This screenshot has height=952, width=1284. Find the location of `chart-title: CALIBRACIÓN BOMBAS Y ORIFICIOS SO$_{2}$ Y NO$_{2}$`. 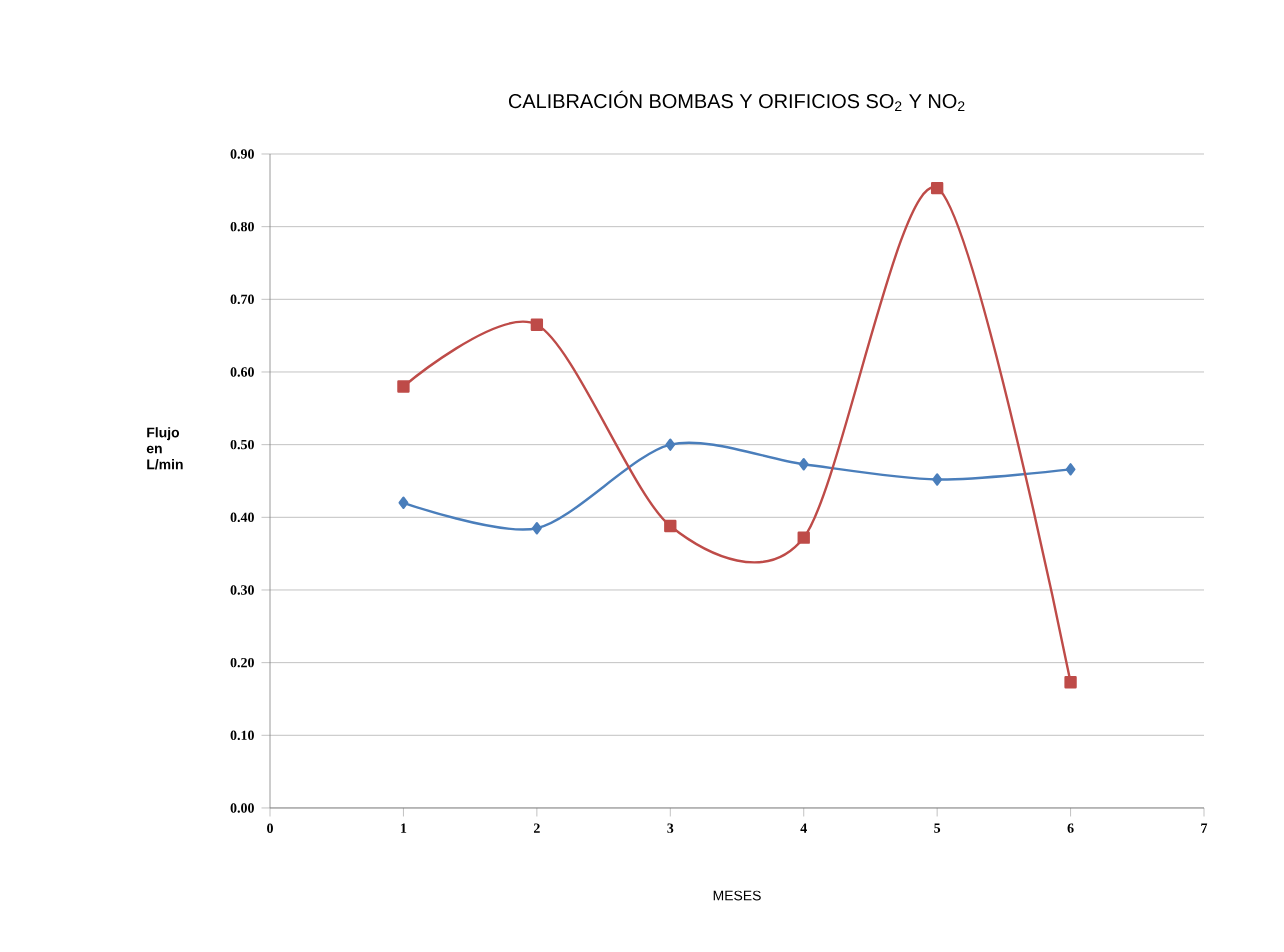

chart-title: CALIBRACIÓN BOMBAS Y ORIFICIOS SO$_{2}$ Y NO$_{2}$ is located at coordinates (736, 100).